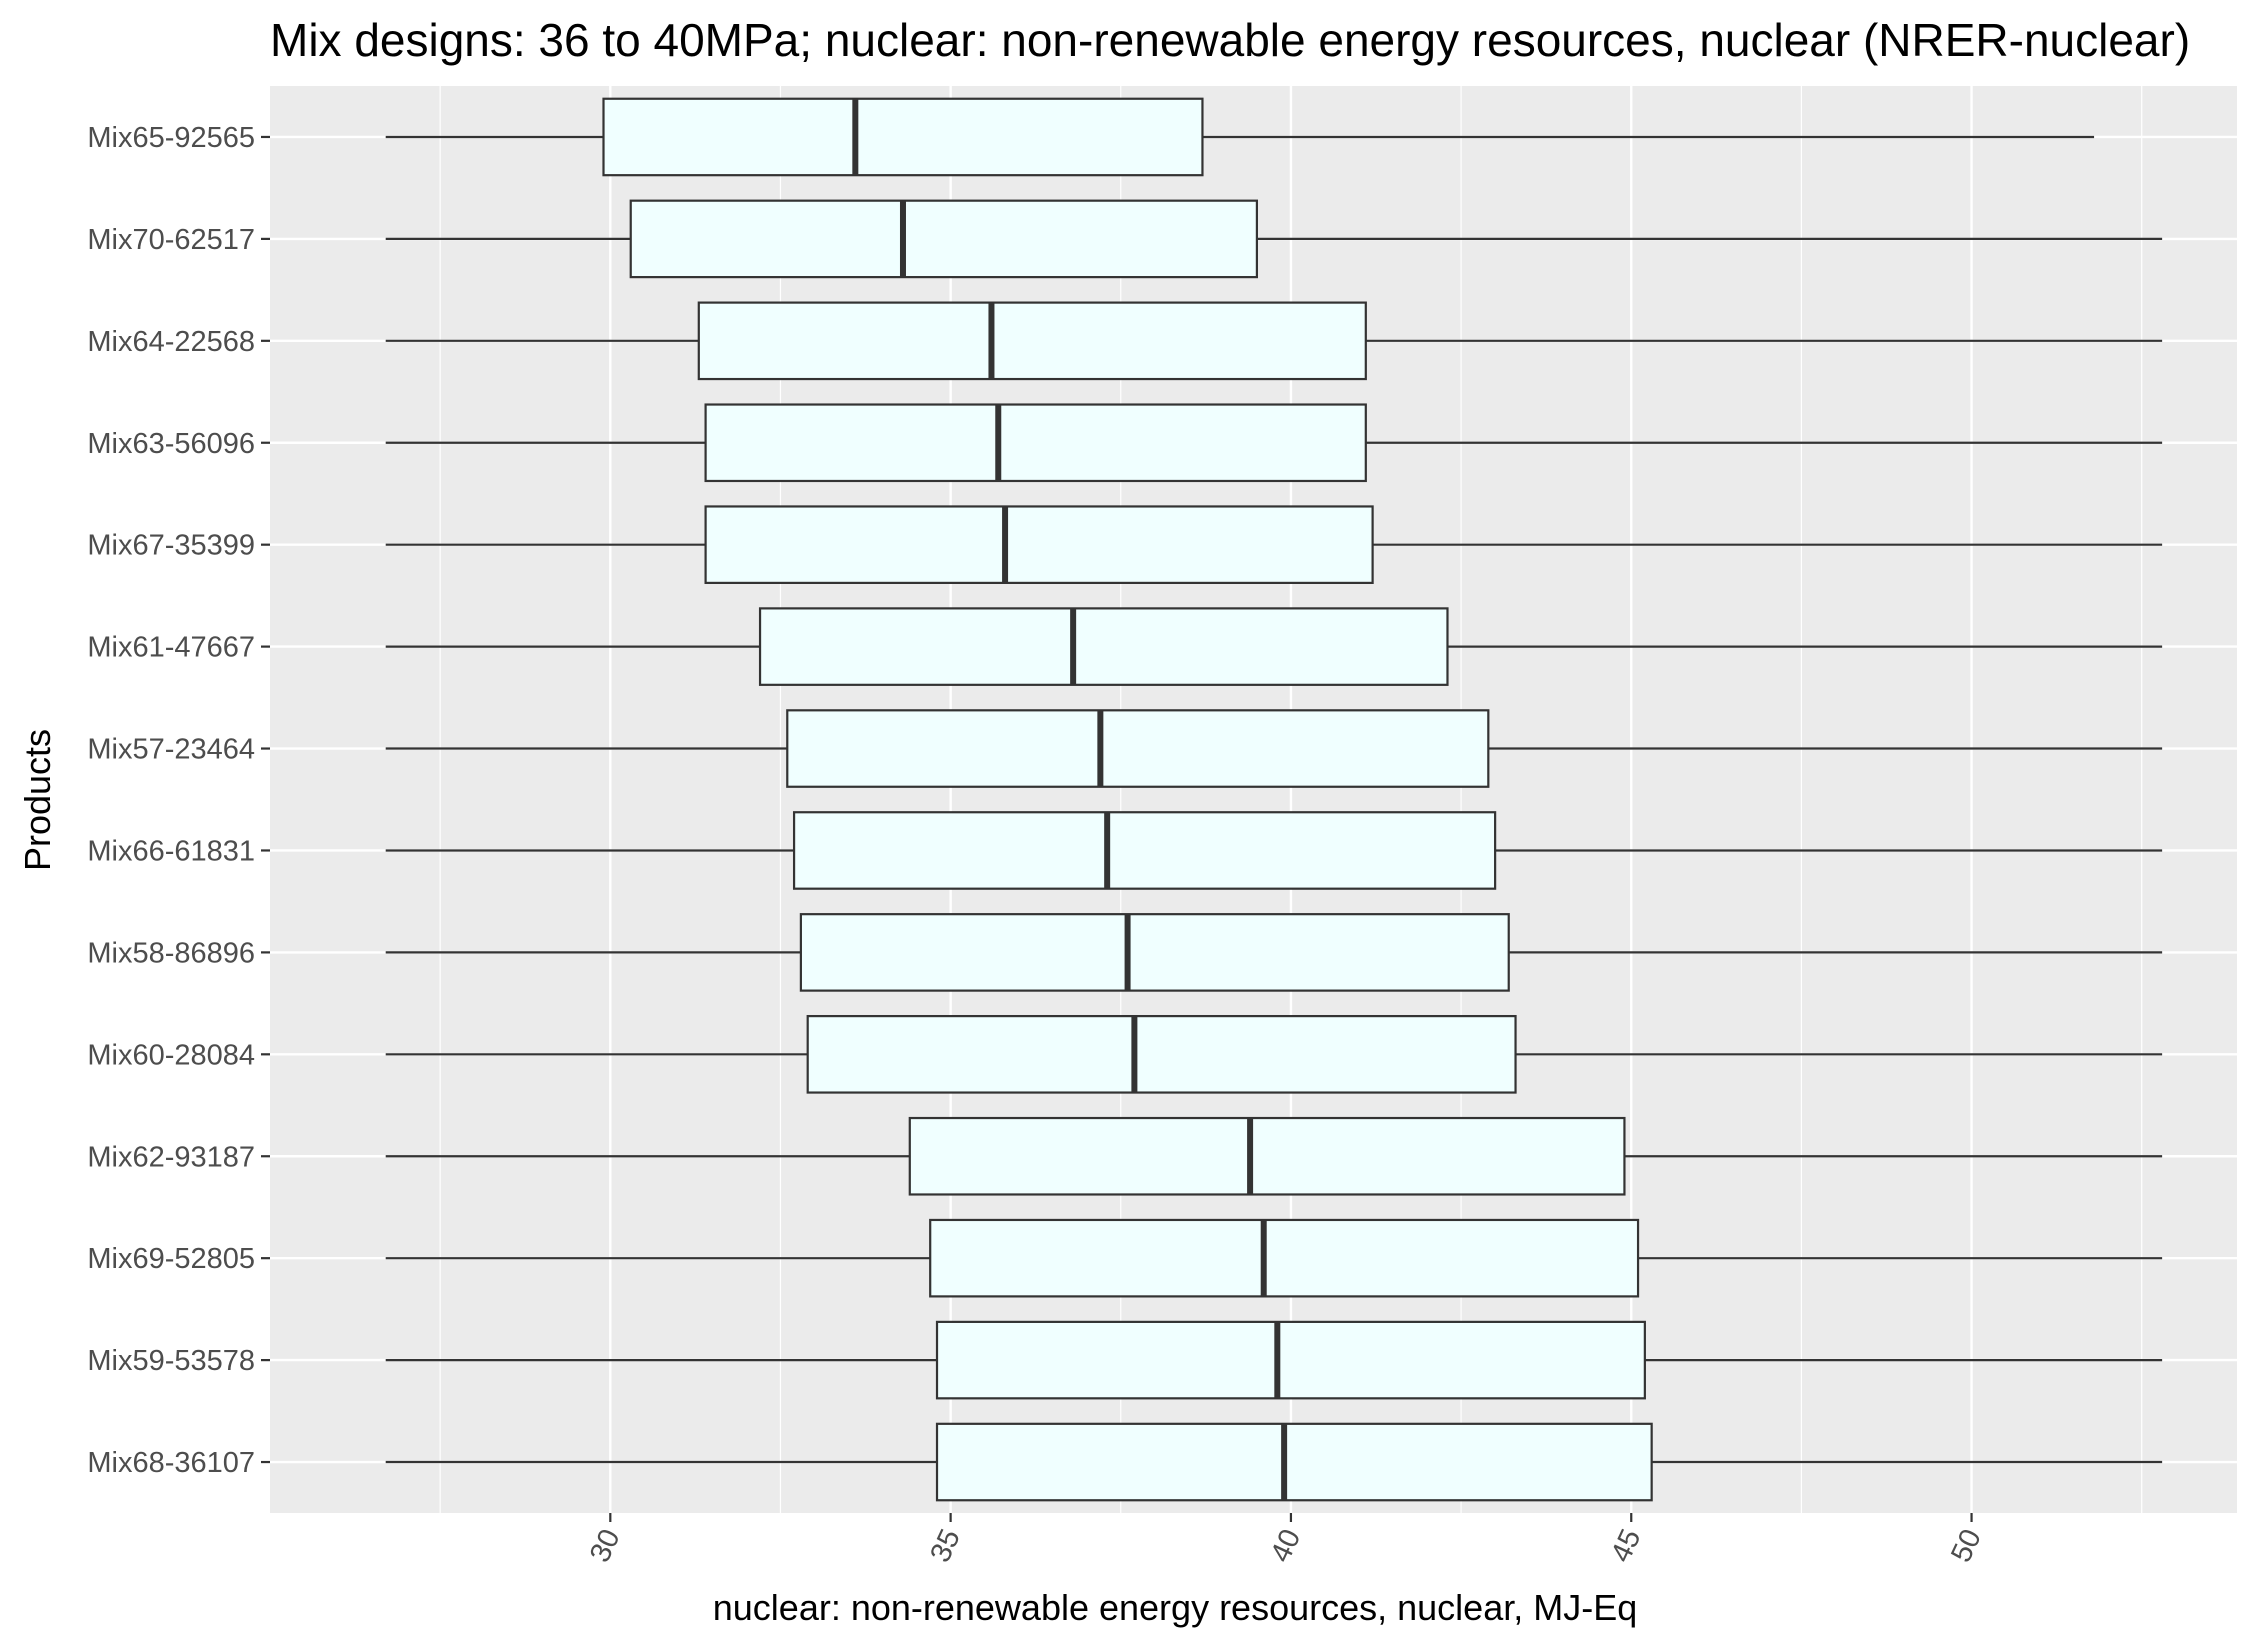  Describe the element at coordinates (171, 1259) in the screenshot. I see `y-tick-label: Mix69-52805` at that location.